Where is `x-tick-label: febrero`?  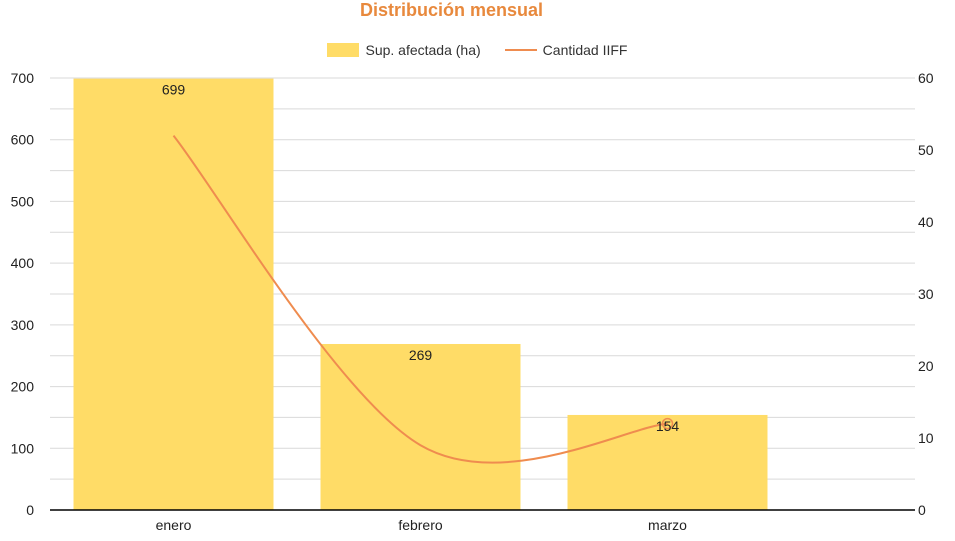 x-tick-label: febrero is located at coordinates (420, 525).